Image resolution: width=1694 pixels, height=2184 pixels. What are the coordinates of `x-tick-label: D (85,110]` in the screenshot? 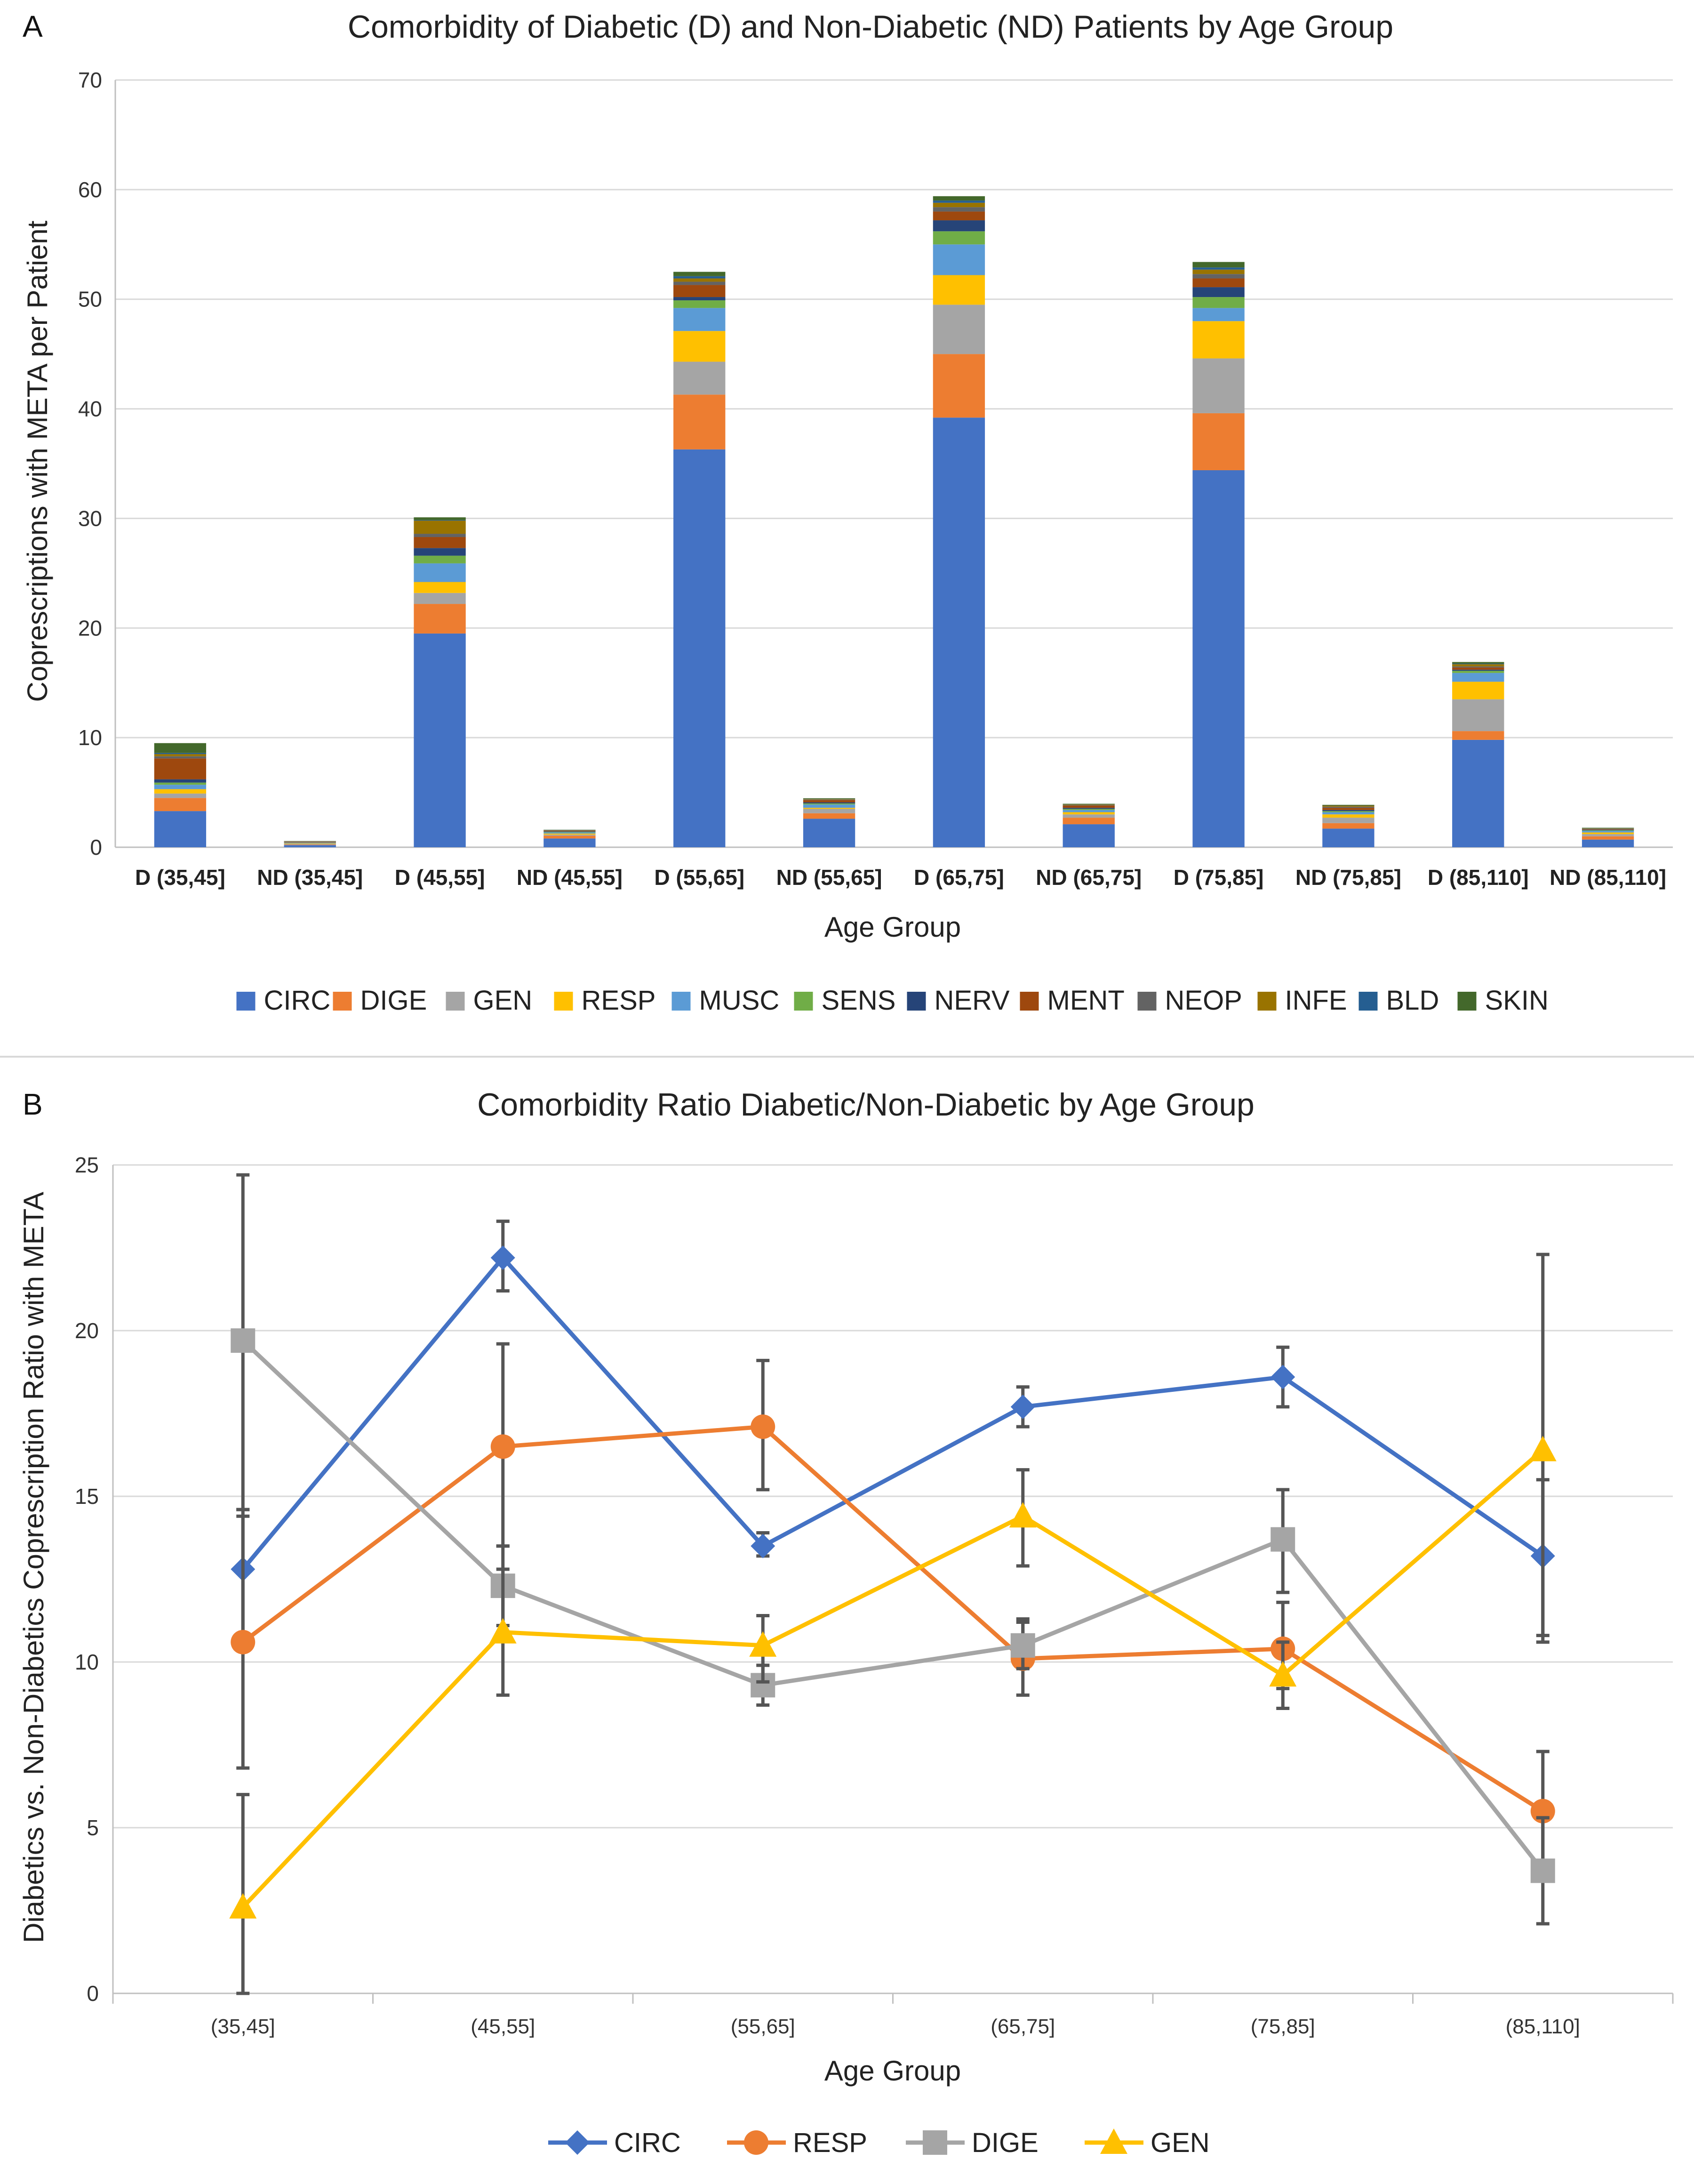 It's located at (1478, 877).